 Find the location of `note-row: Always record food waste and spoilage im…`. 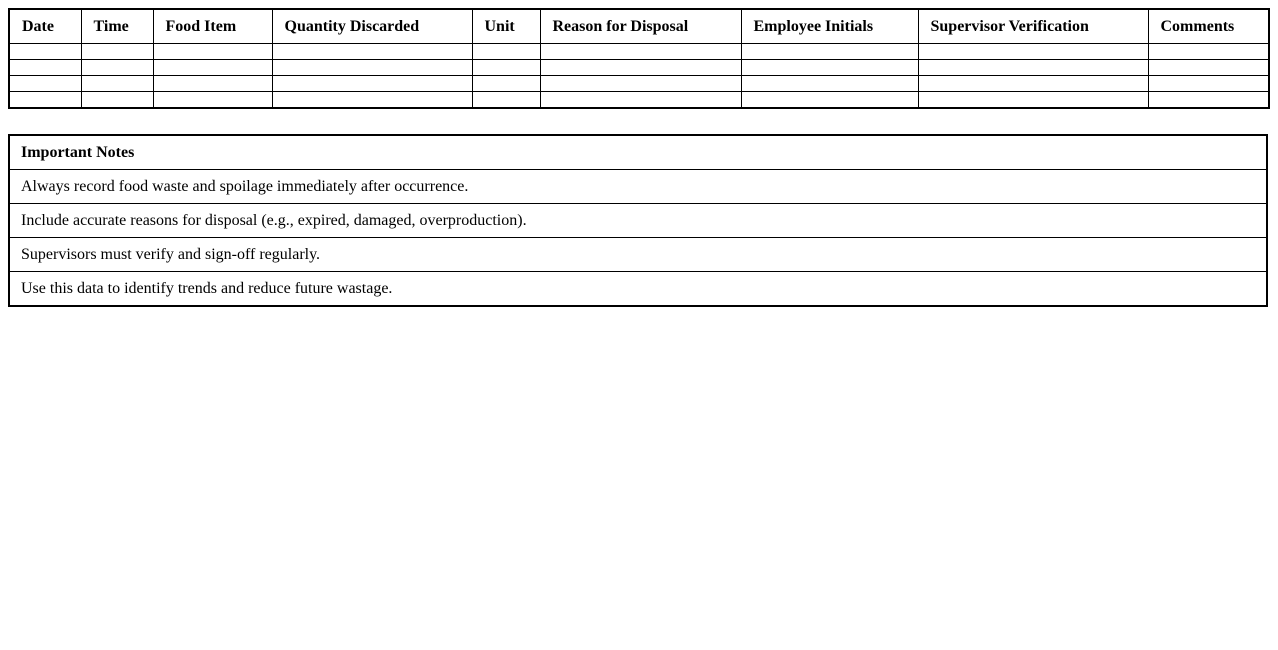

note-row: Always record food waste and spoilage im… is located at coordinates (638, 186).